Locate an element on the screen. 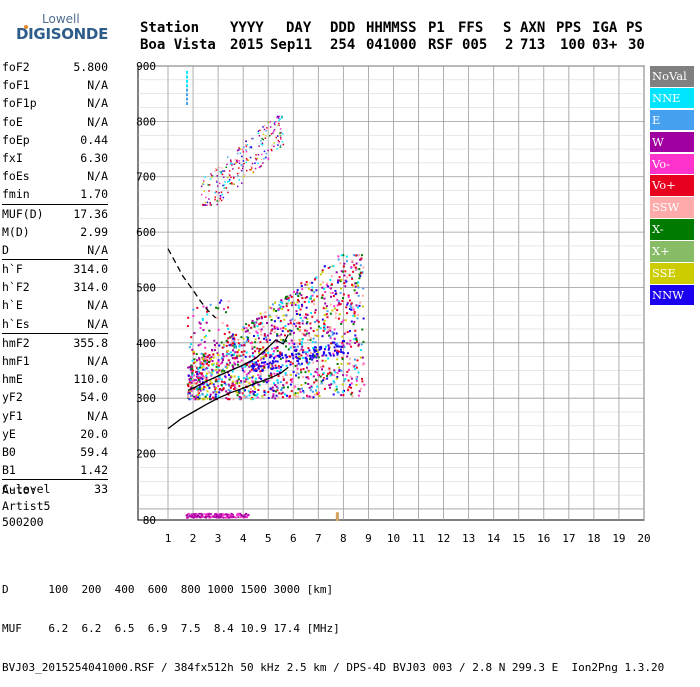 Image resolution: width=700 pixels, height=687 pixels. header-value-5: RSF is located at coordinates (441, 45).